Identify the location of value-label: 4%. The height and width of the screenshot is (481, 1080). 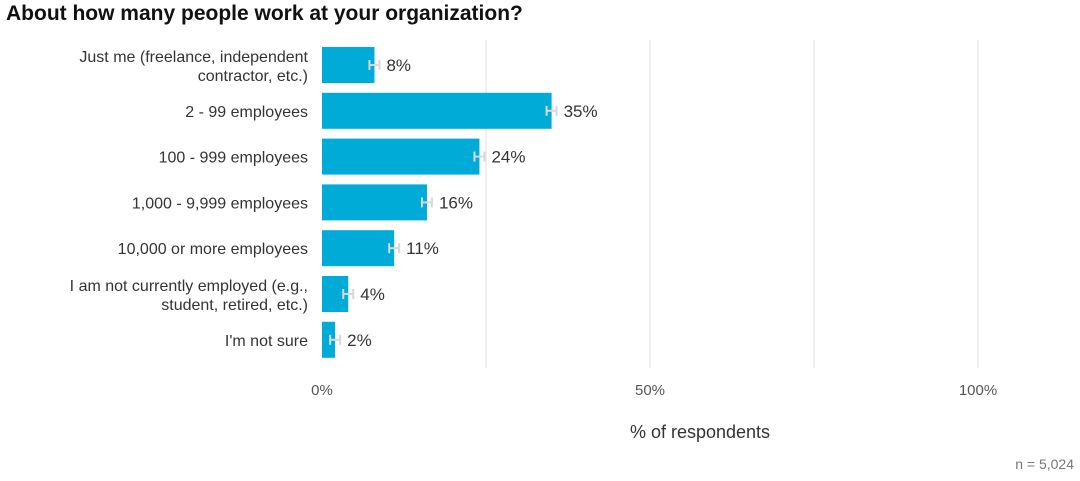
(372, 294).